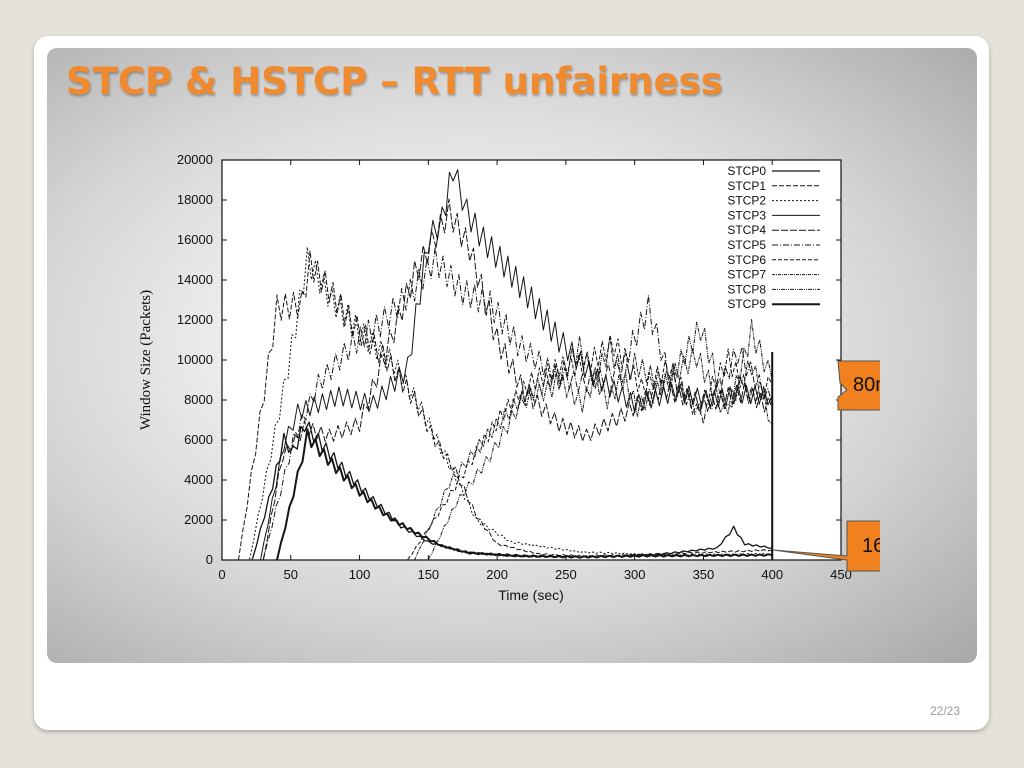  I want to click on x-axis-title: Time (sec), so click(531, 595).